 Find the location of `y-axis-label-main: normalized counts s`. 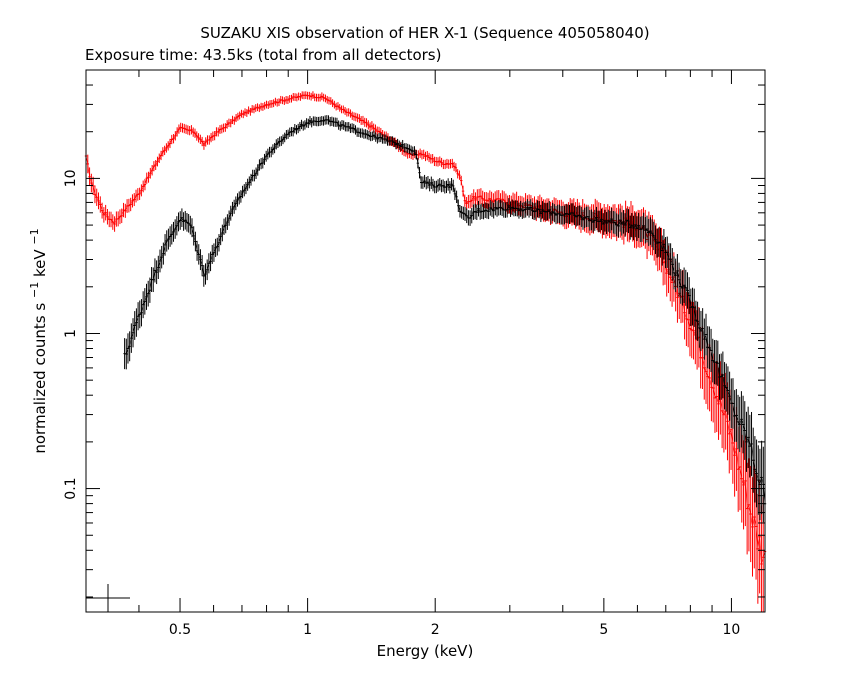

y-axis-label-main: normalized counts s is located at coordinates (40, 378).